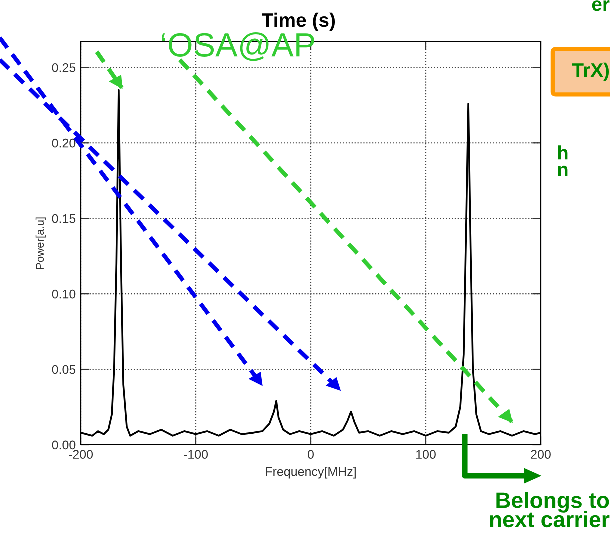  I want to click on y-tick-label: 0.15, so click(64, 219).